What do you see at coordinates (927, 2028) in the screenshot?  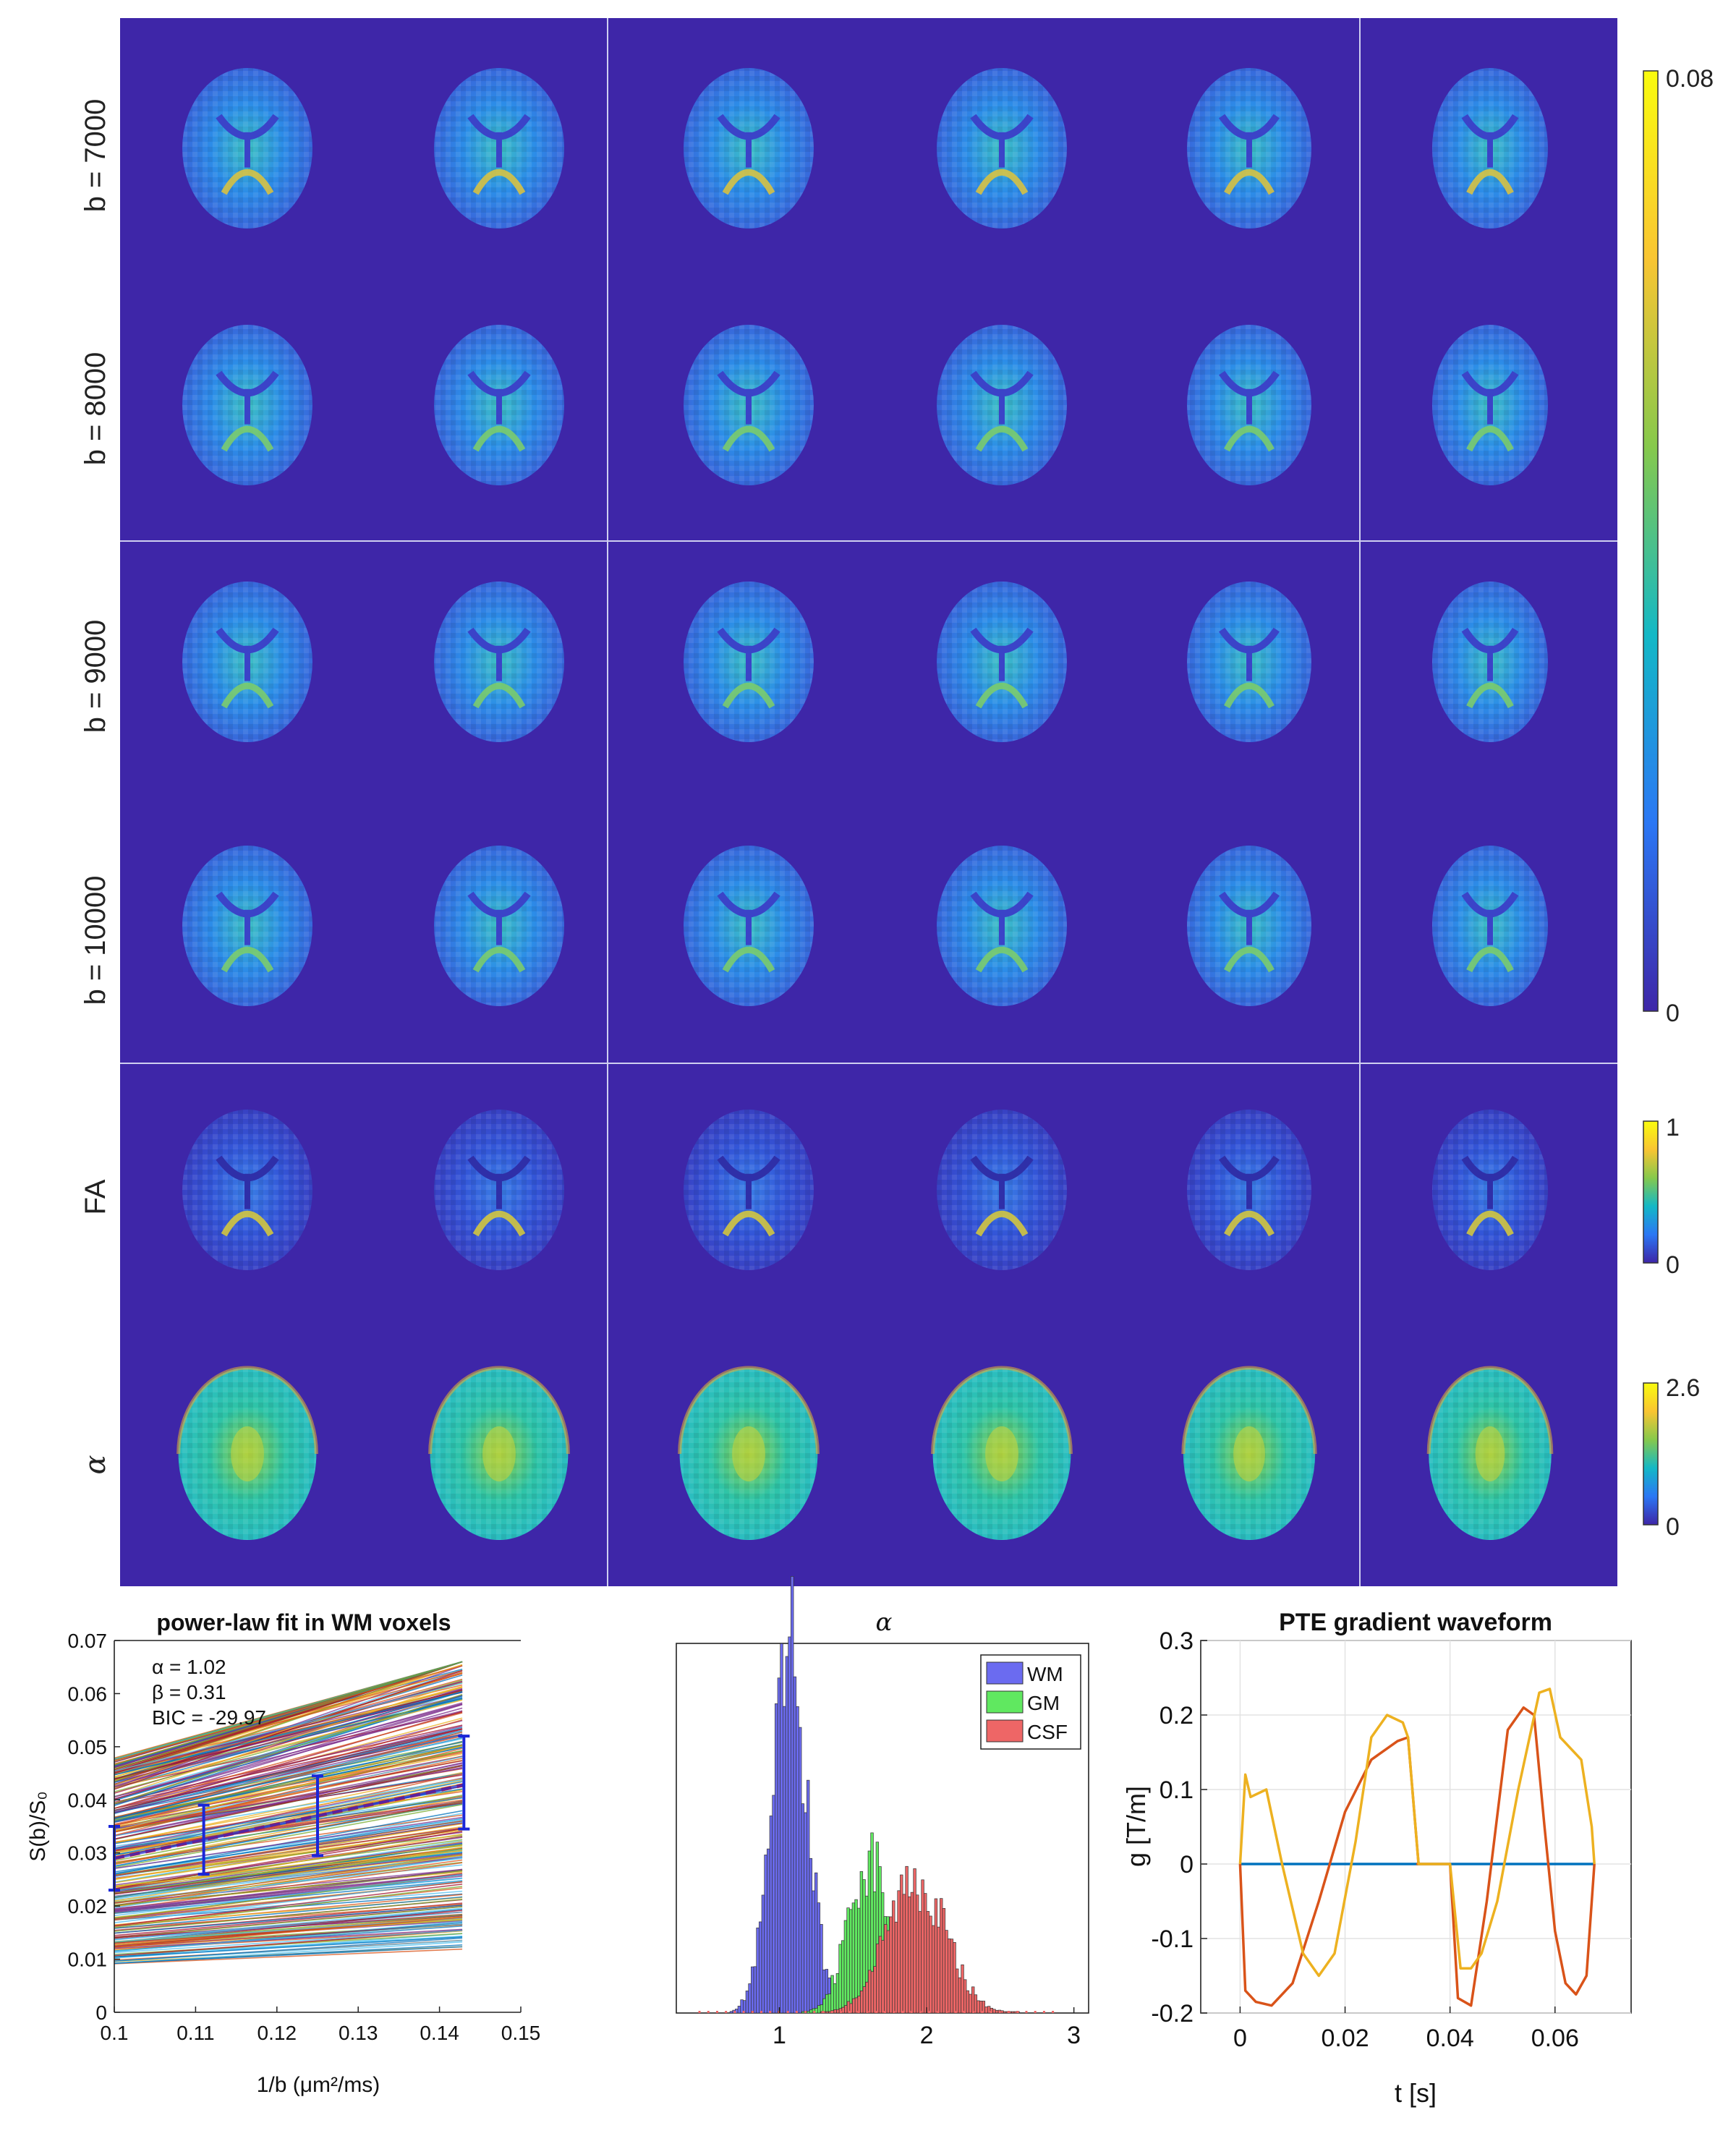 I see `hist-ticks: 1 2 3` at bounding box center [927, 2028].